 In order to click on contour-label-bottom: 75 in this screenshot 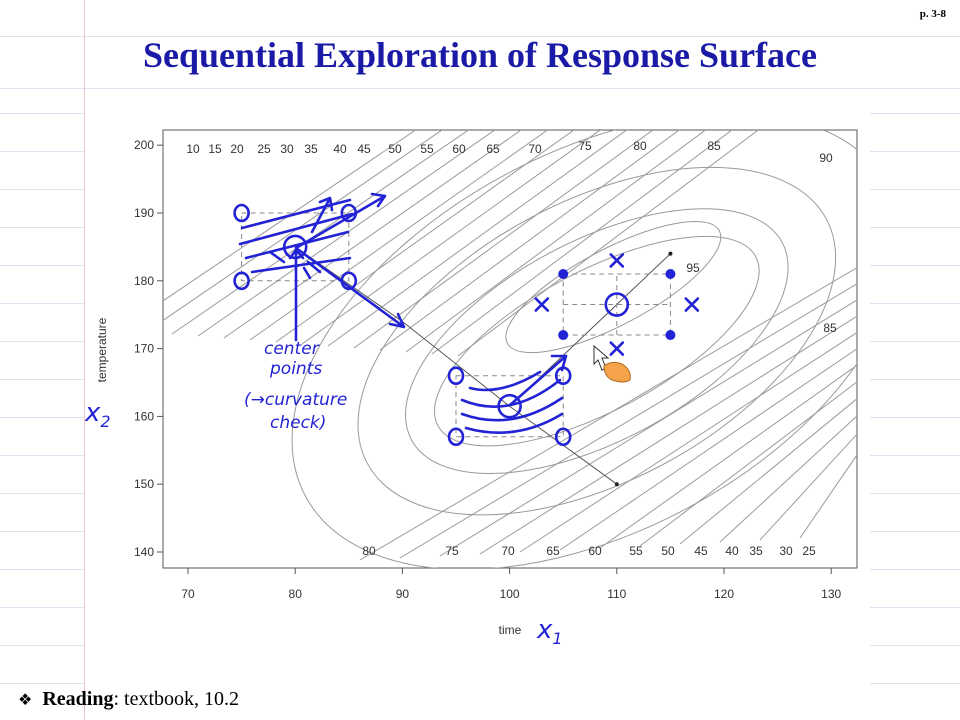, I will do `click(452, 551)`.